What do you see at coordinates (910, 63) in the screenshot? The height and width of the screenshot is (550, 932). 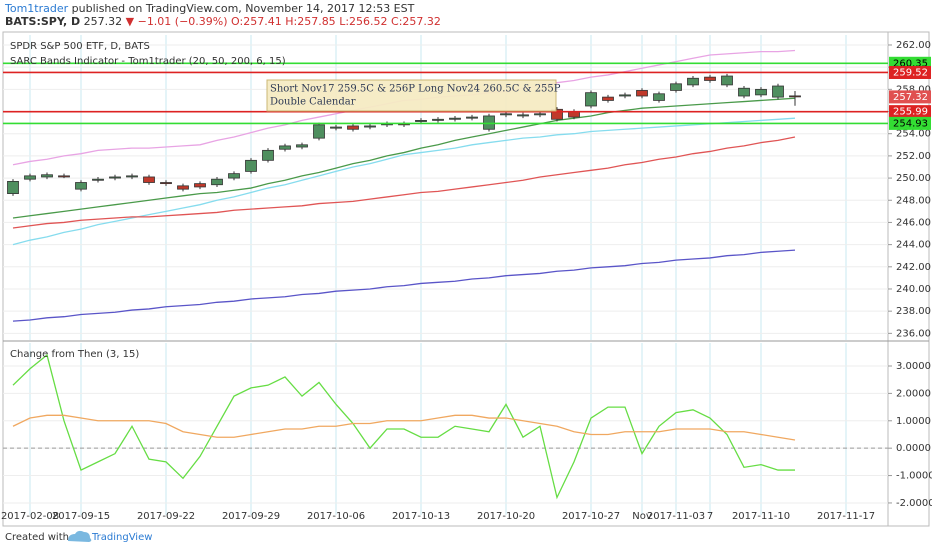 I see `level-label: 260.35` at bounding box center [910, 63].